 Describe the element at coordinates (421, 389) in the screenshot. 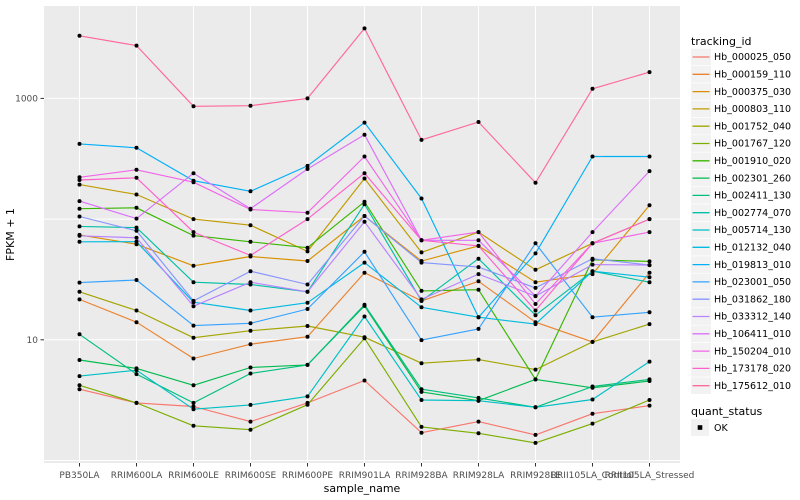

I see `data-point-Hb_002411_130-RRIM928BA` at that location.